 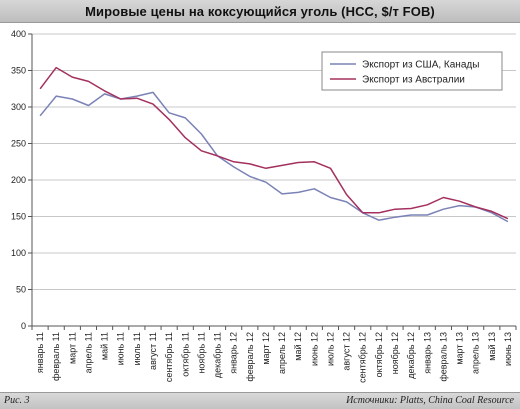 I want to click on x-tick-label: апрель 12, so click(x=282, y=353).